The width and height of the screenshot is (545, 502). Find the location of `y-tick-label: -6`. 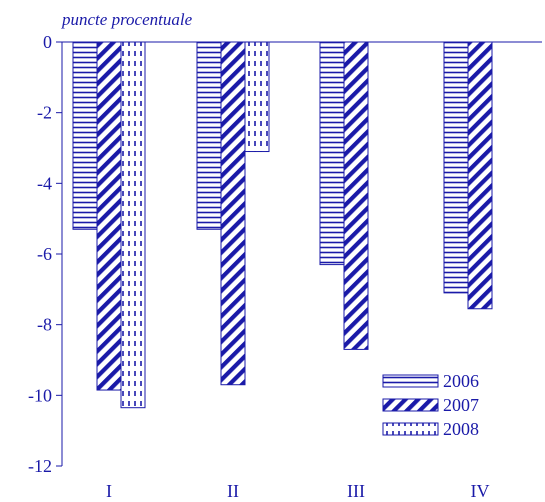

y-tick-label: -6 is located at coordinates (44, 254).